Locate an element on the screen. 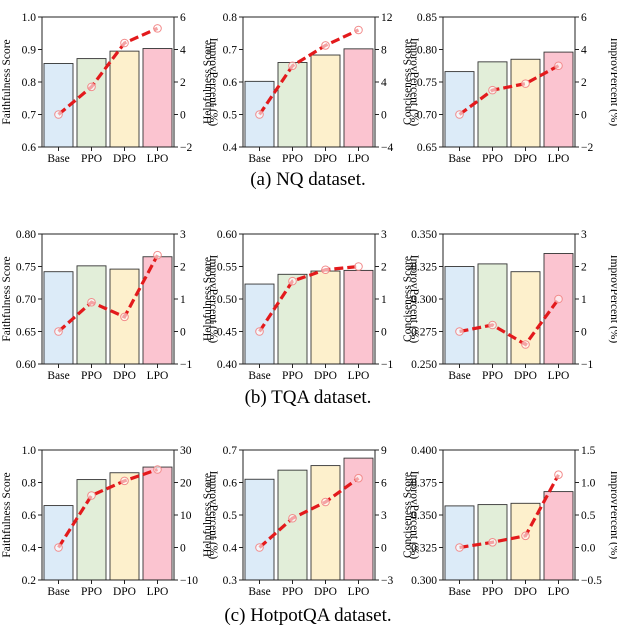 The image size is (617, 633). left-tick-label: 0.350 is located at coordinates (424, 516).